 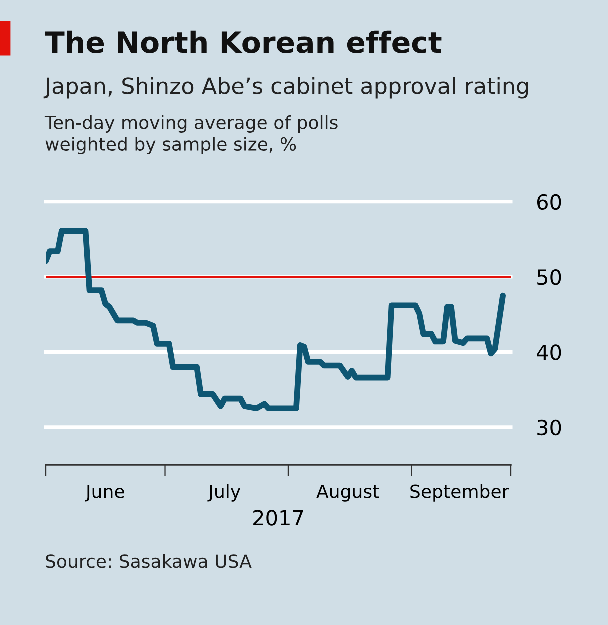 What do you see at coordinates (243, 42) in the screenshot?
I see `chart-title: The North Korean effect` at bounding box center [243, 42].